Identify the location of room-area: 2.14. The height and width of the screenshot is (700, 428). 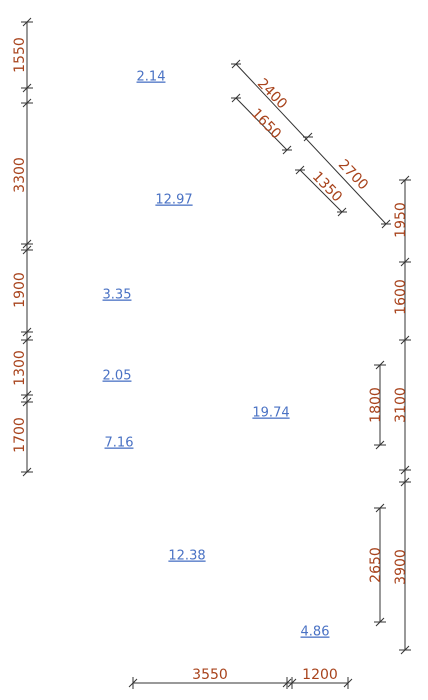
(151, 77).